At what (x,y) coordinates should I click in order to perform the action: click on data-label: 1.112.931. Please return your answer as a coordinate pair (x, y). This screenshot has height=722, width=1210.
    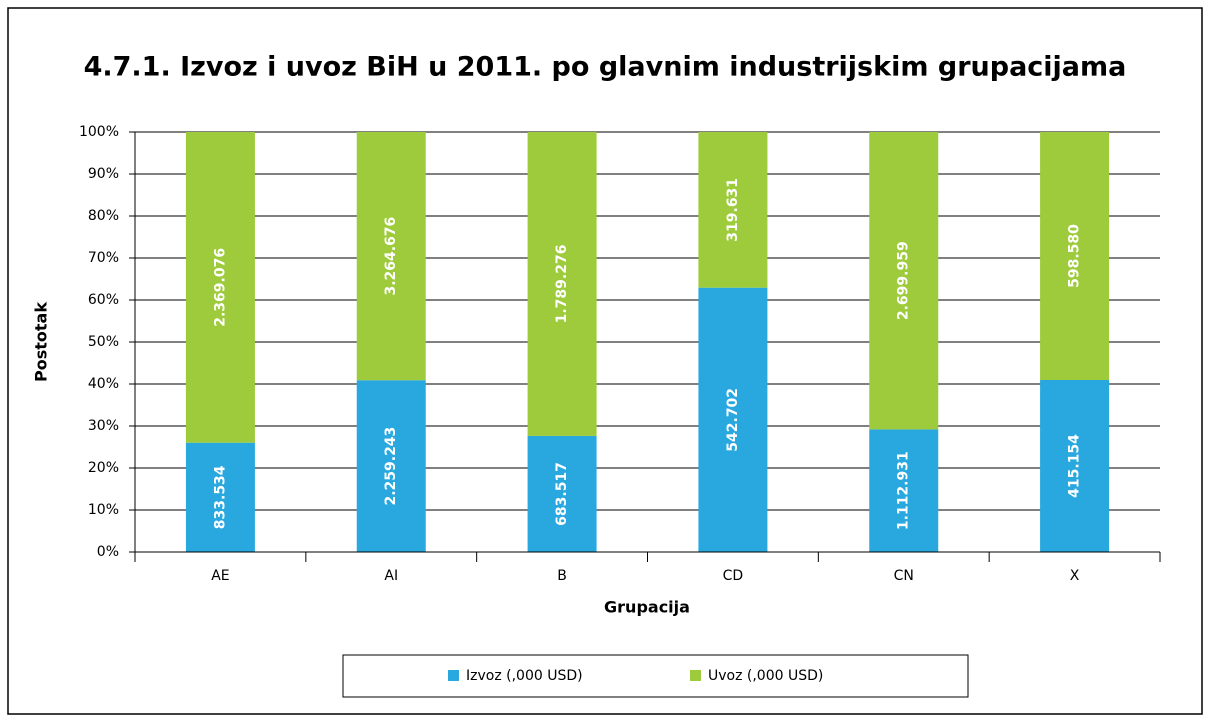
    Looking at the image, I should click on (904, 490).